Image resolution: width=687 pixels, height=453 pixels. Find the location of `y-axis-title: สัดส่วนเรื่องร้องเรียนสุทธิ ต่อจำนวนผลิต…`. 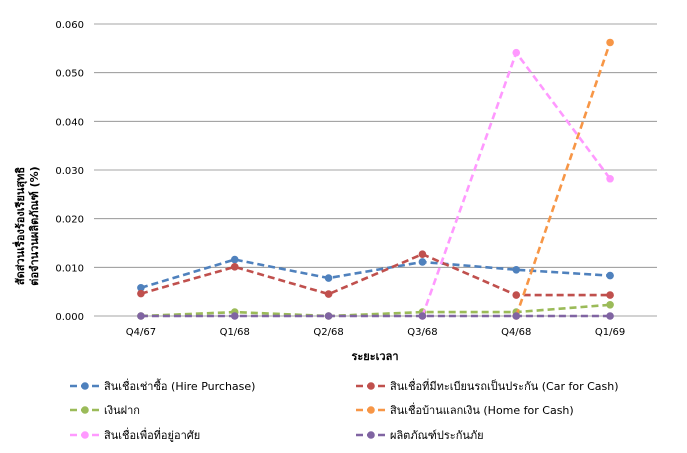

y-axis-title: สัดส่วนเรื่องร้องเรียนสุทธิ ต่อจำนวนผลิต… is located at coordinates (26, 225).